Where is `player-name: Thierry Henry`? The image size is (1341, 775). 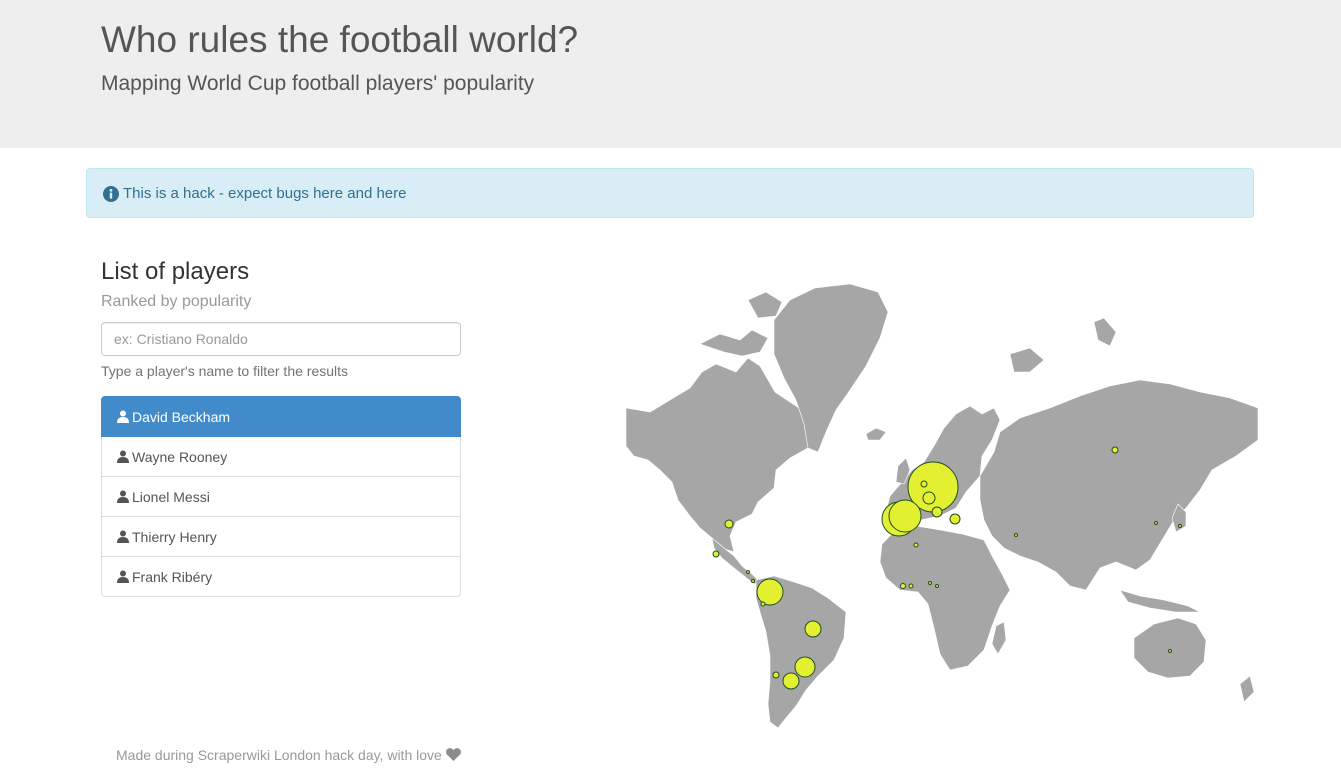 player-name: Thierry Henry is located at coordinates (174, 537).